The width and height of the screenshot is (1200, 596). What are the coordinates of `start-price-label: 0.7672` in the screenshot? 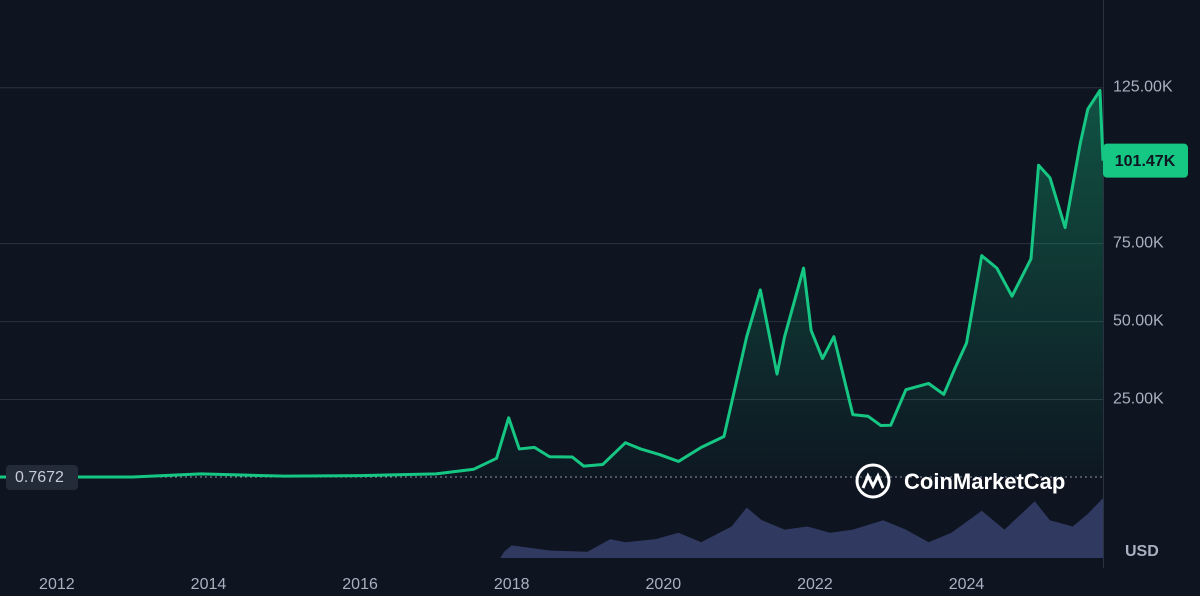 It's located at (39, 477).